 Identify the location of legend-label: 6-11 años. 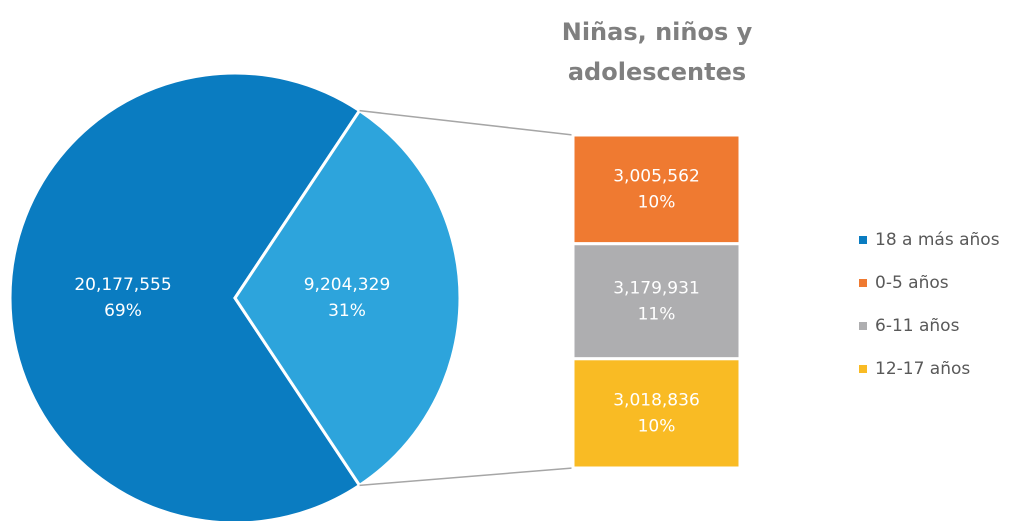
(917, 326).